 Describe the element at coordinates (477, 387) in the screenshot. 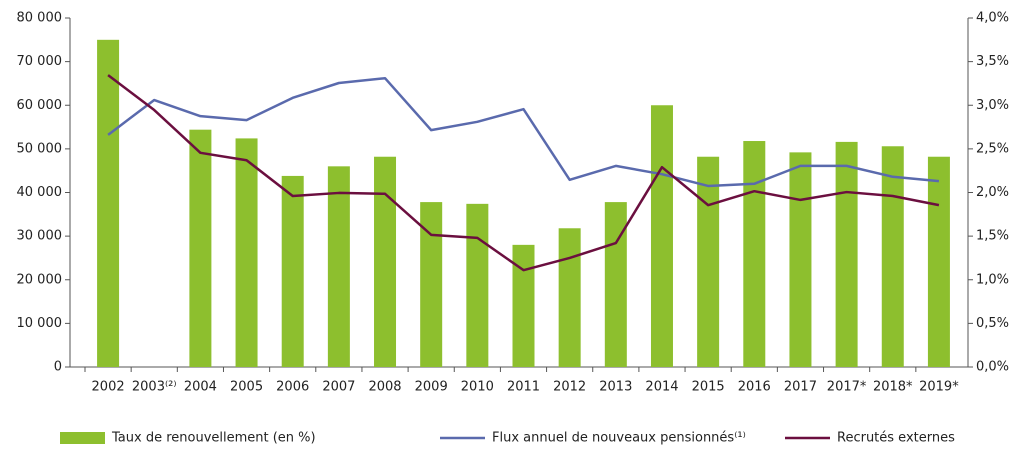

I see `x-tick-label: 2010` at that location.